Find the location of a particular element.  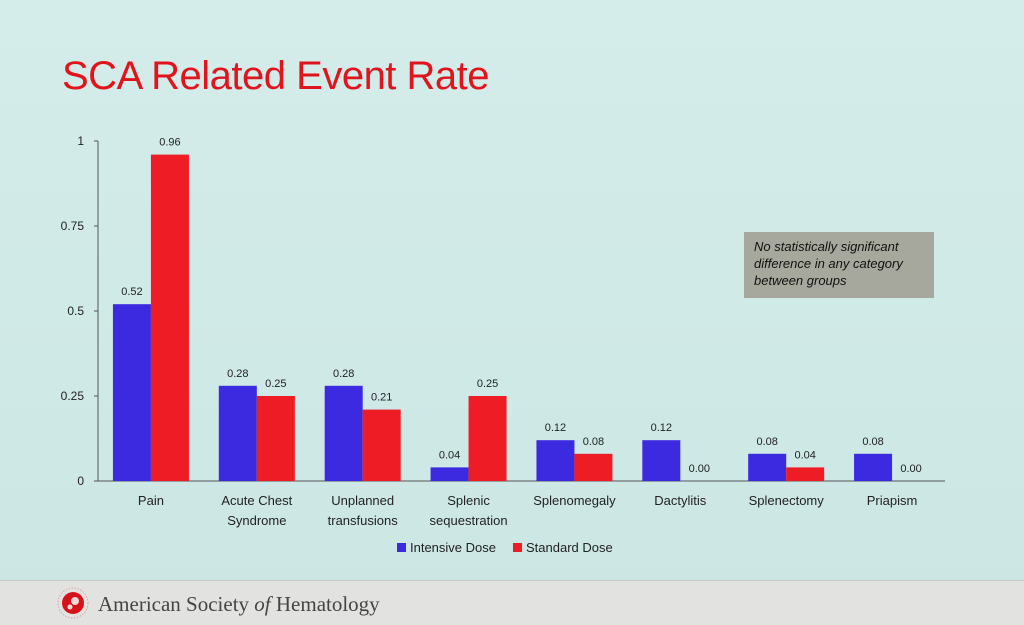

category-label: Pain is located at coordinates (151, 500).